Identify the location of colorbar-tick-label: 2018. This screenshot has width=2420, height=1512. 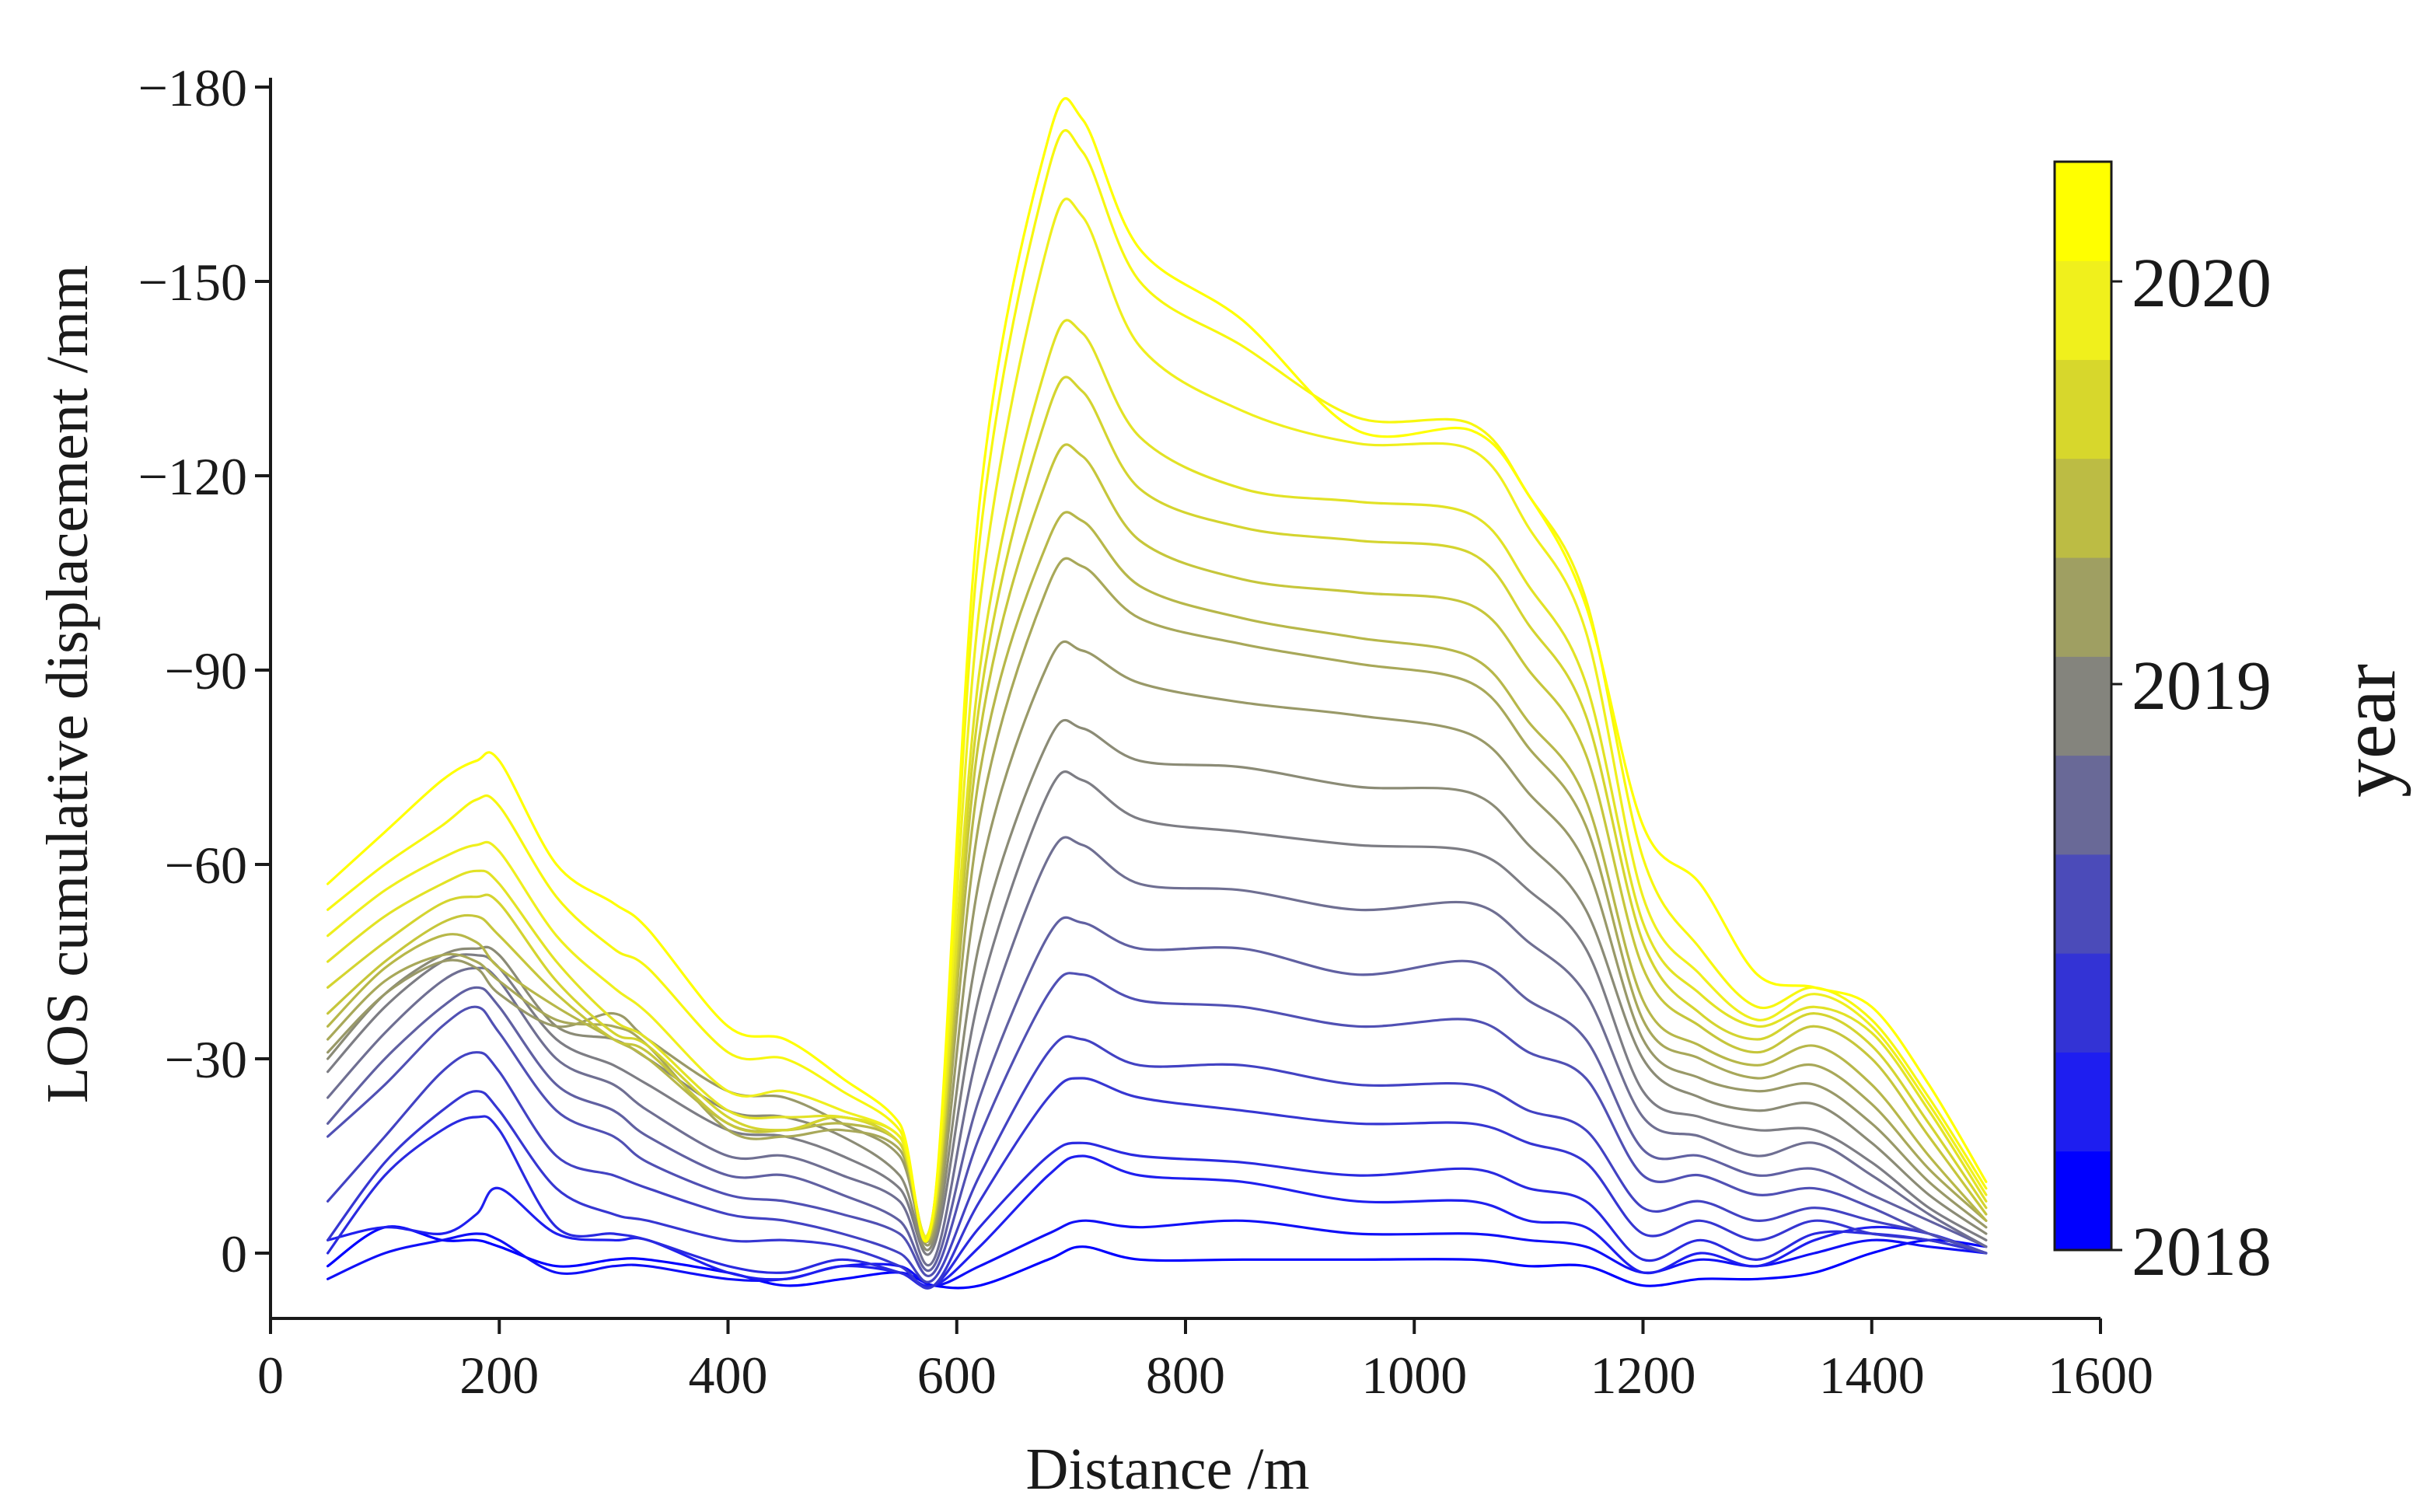
(2202, 1251).